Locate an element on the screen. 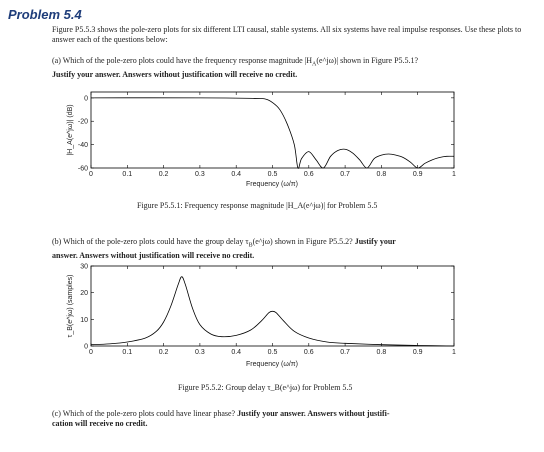  figure-2-axes-box is located at coordinates (272, 306).